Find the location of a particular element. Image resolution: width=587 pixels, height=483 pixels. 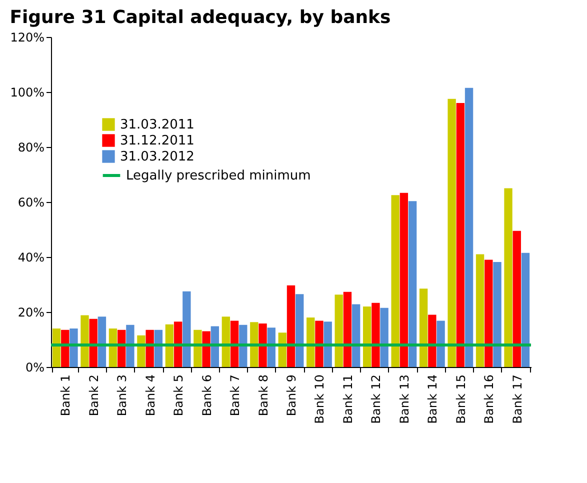

x-tick-label: Bank 13 is located at coordinates (404, 399).